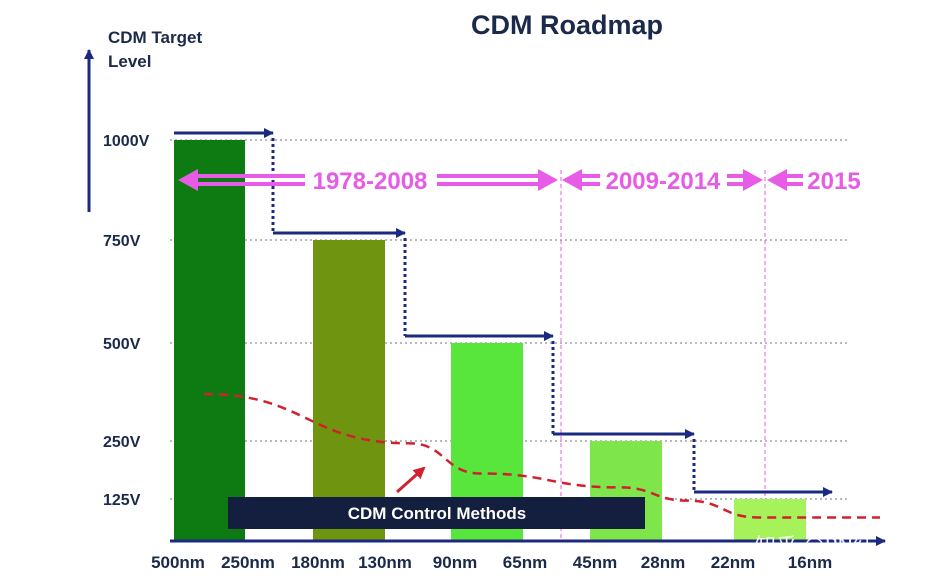 The width and height of the screenshot is (936, 583). I want to click on era-label: 2009-2014, so click(663, 181).